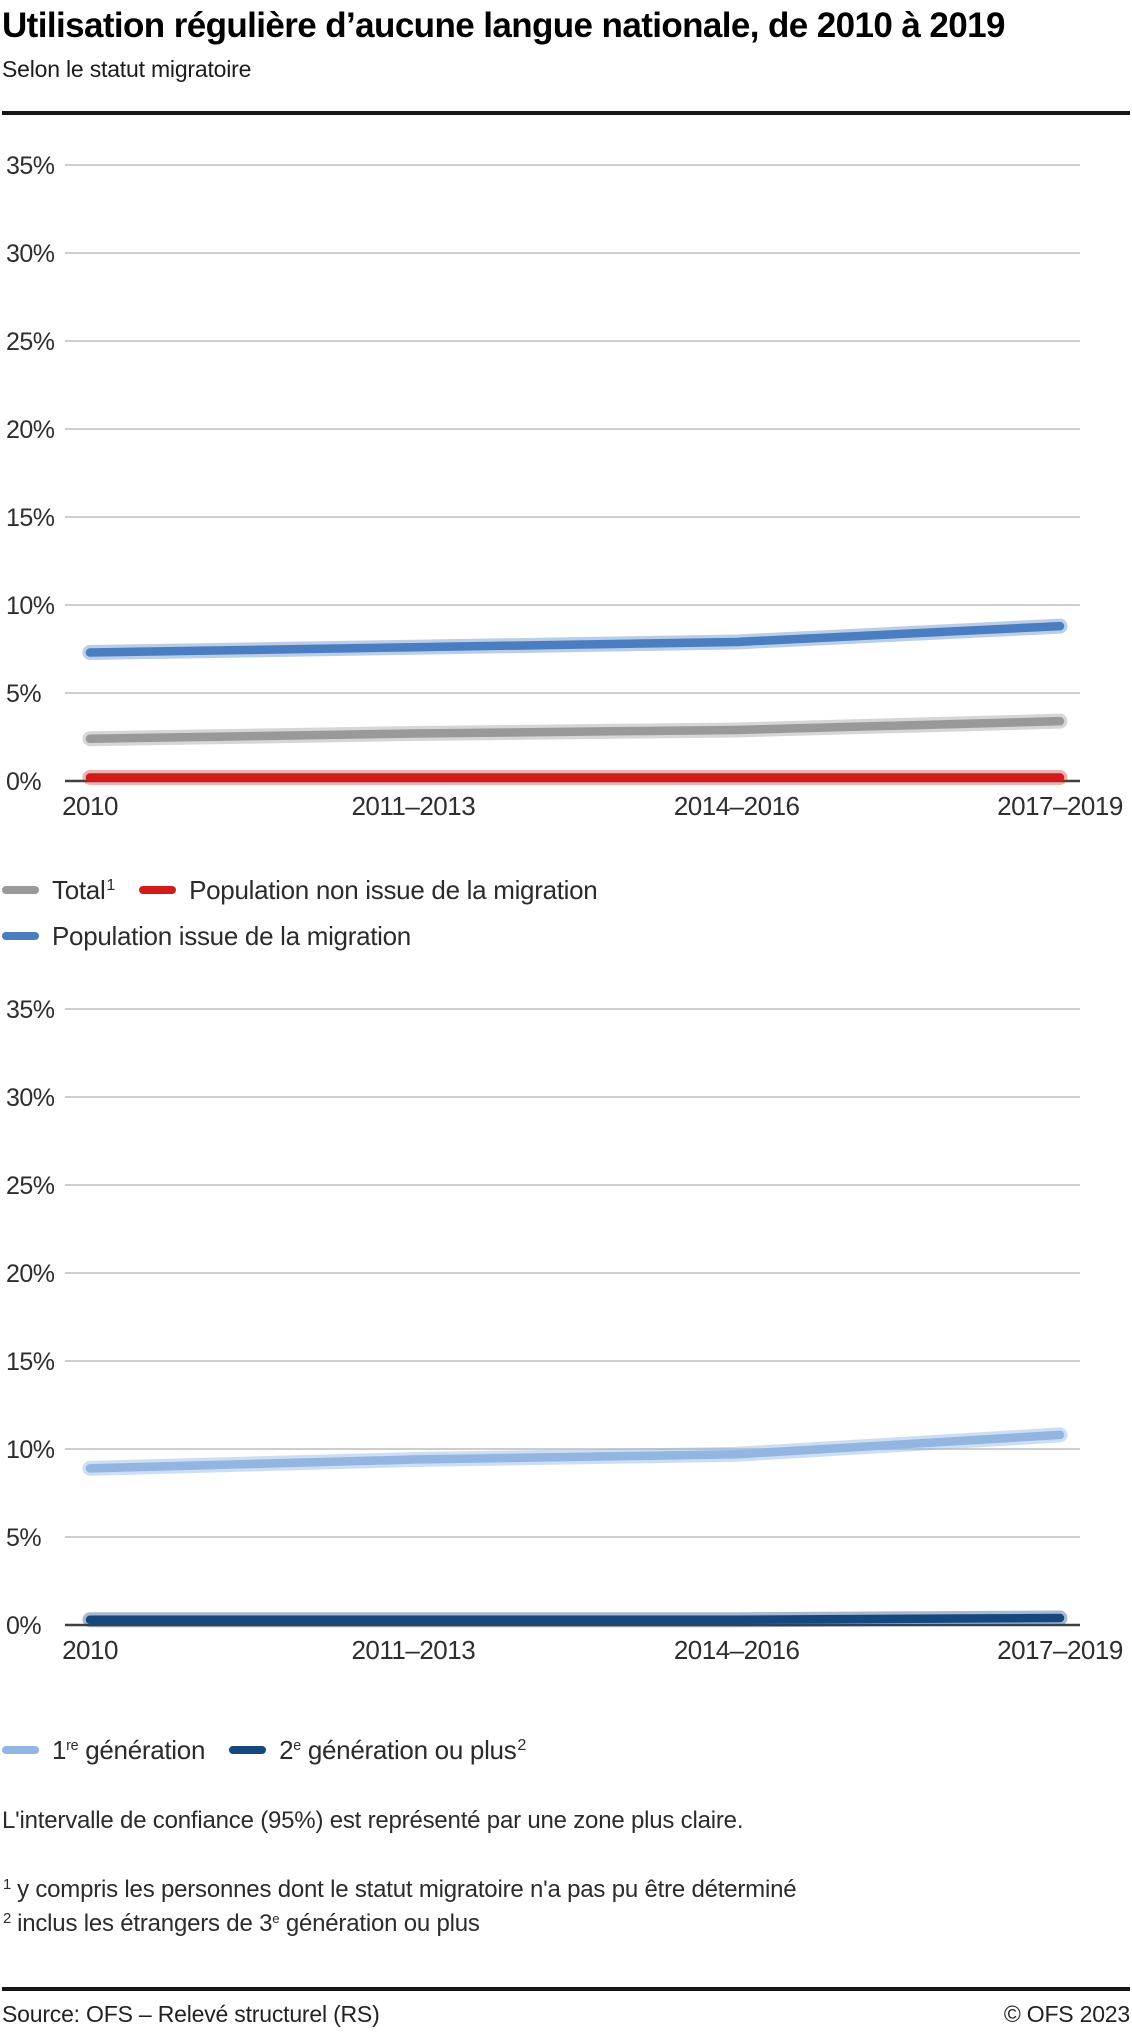 The image size is (1132, 2033). Describe the element at coordinates (20, 890) in the screenshot. I see `legend-swatch-total` at that location.